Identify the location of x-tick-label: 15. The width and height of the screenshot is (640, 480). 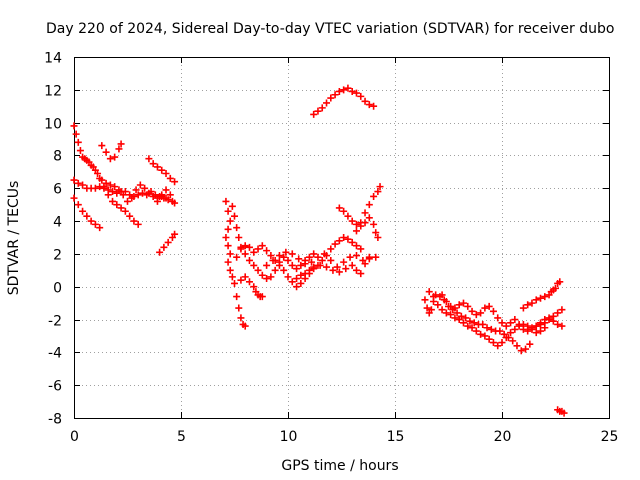
(396, 437).